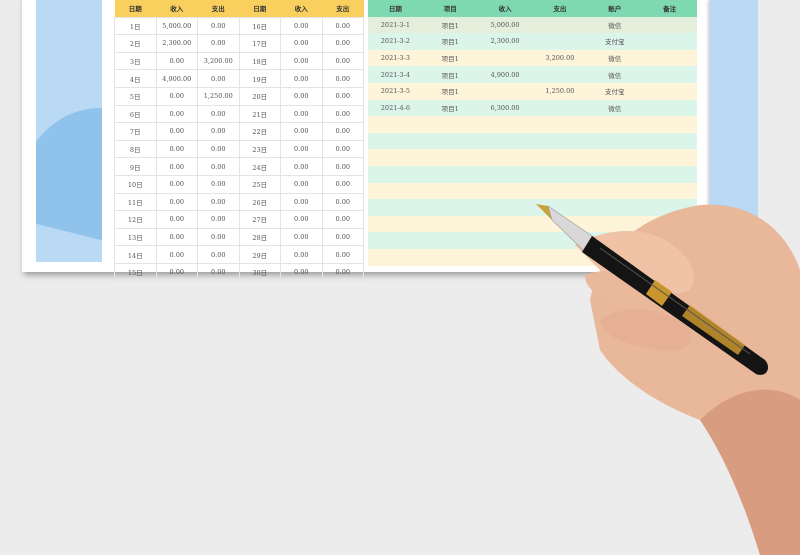  What do you see at coordinates (395, 74) in the screenshot?
I see `table-cell: 2021-3-4` at bounding box center [395, 74].